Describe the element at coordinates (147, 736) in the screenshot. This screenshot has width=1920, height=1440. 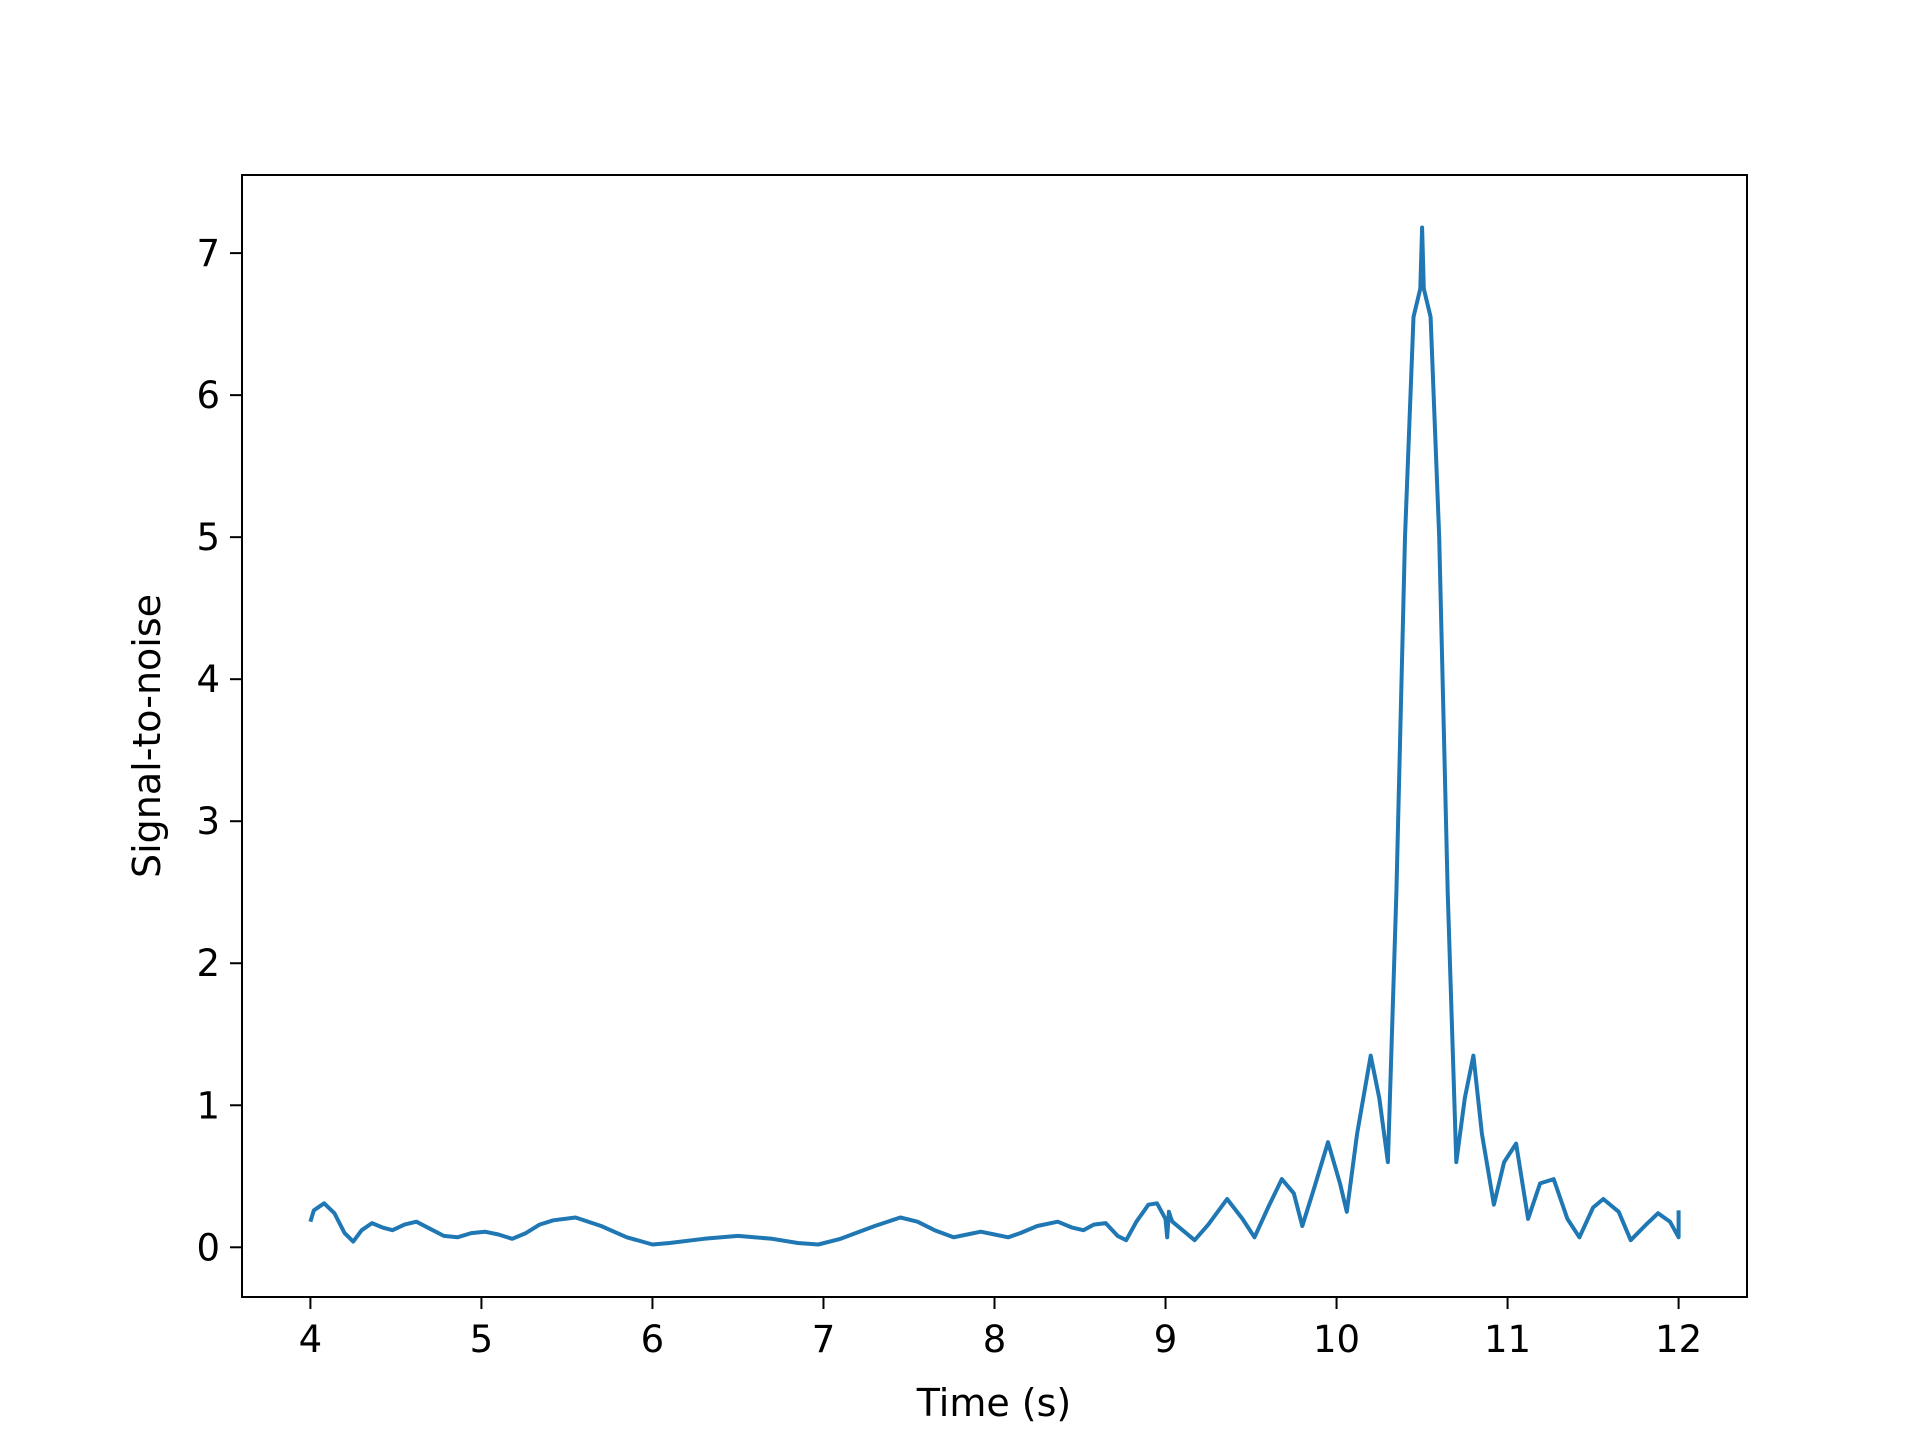
I see `y-axis-label: Signal-to-noise` at that location.